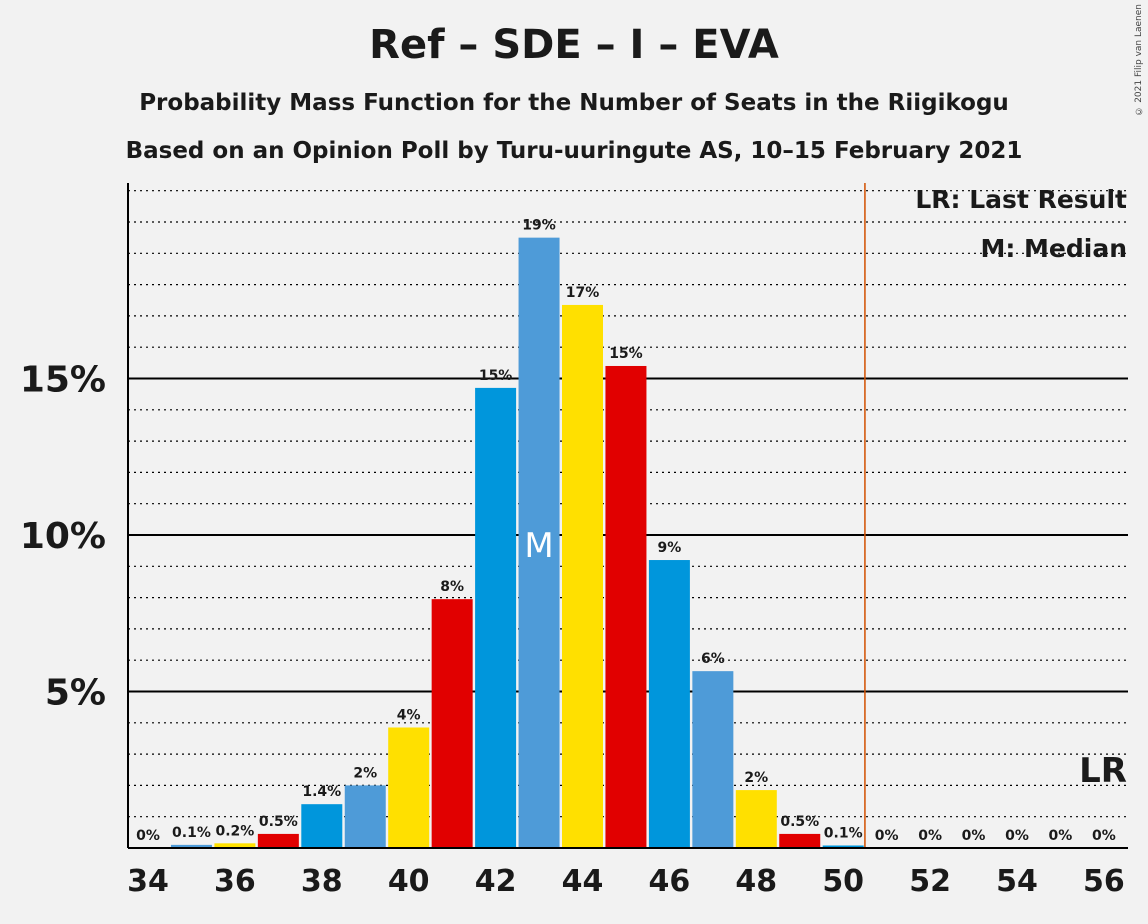 The width and height of the screenshot is (1148, 924). Describe the element at coordinates (843, 881) in the screenshot. I see `x-tick-label: 50` at that location.